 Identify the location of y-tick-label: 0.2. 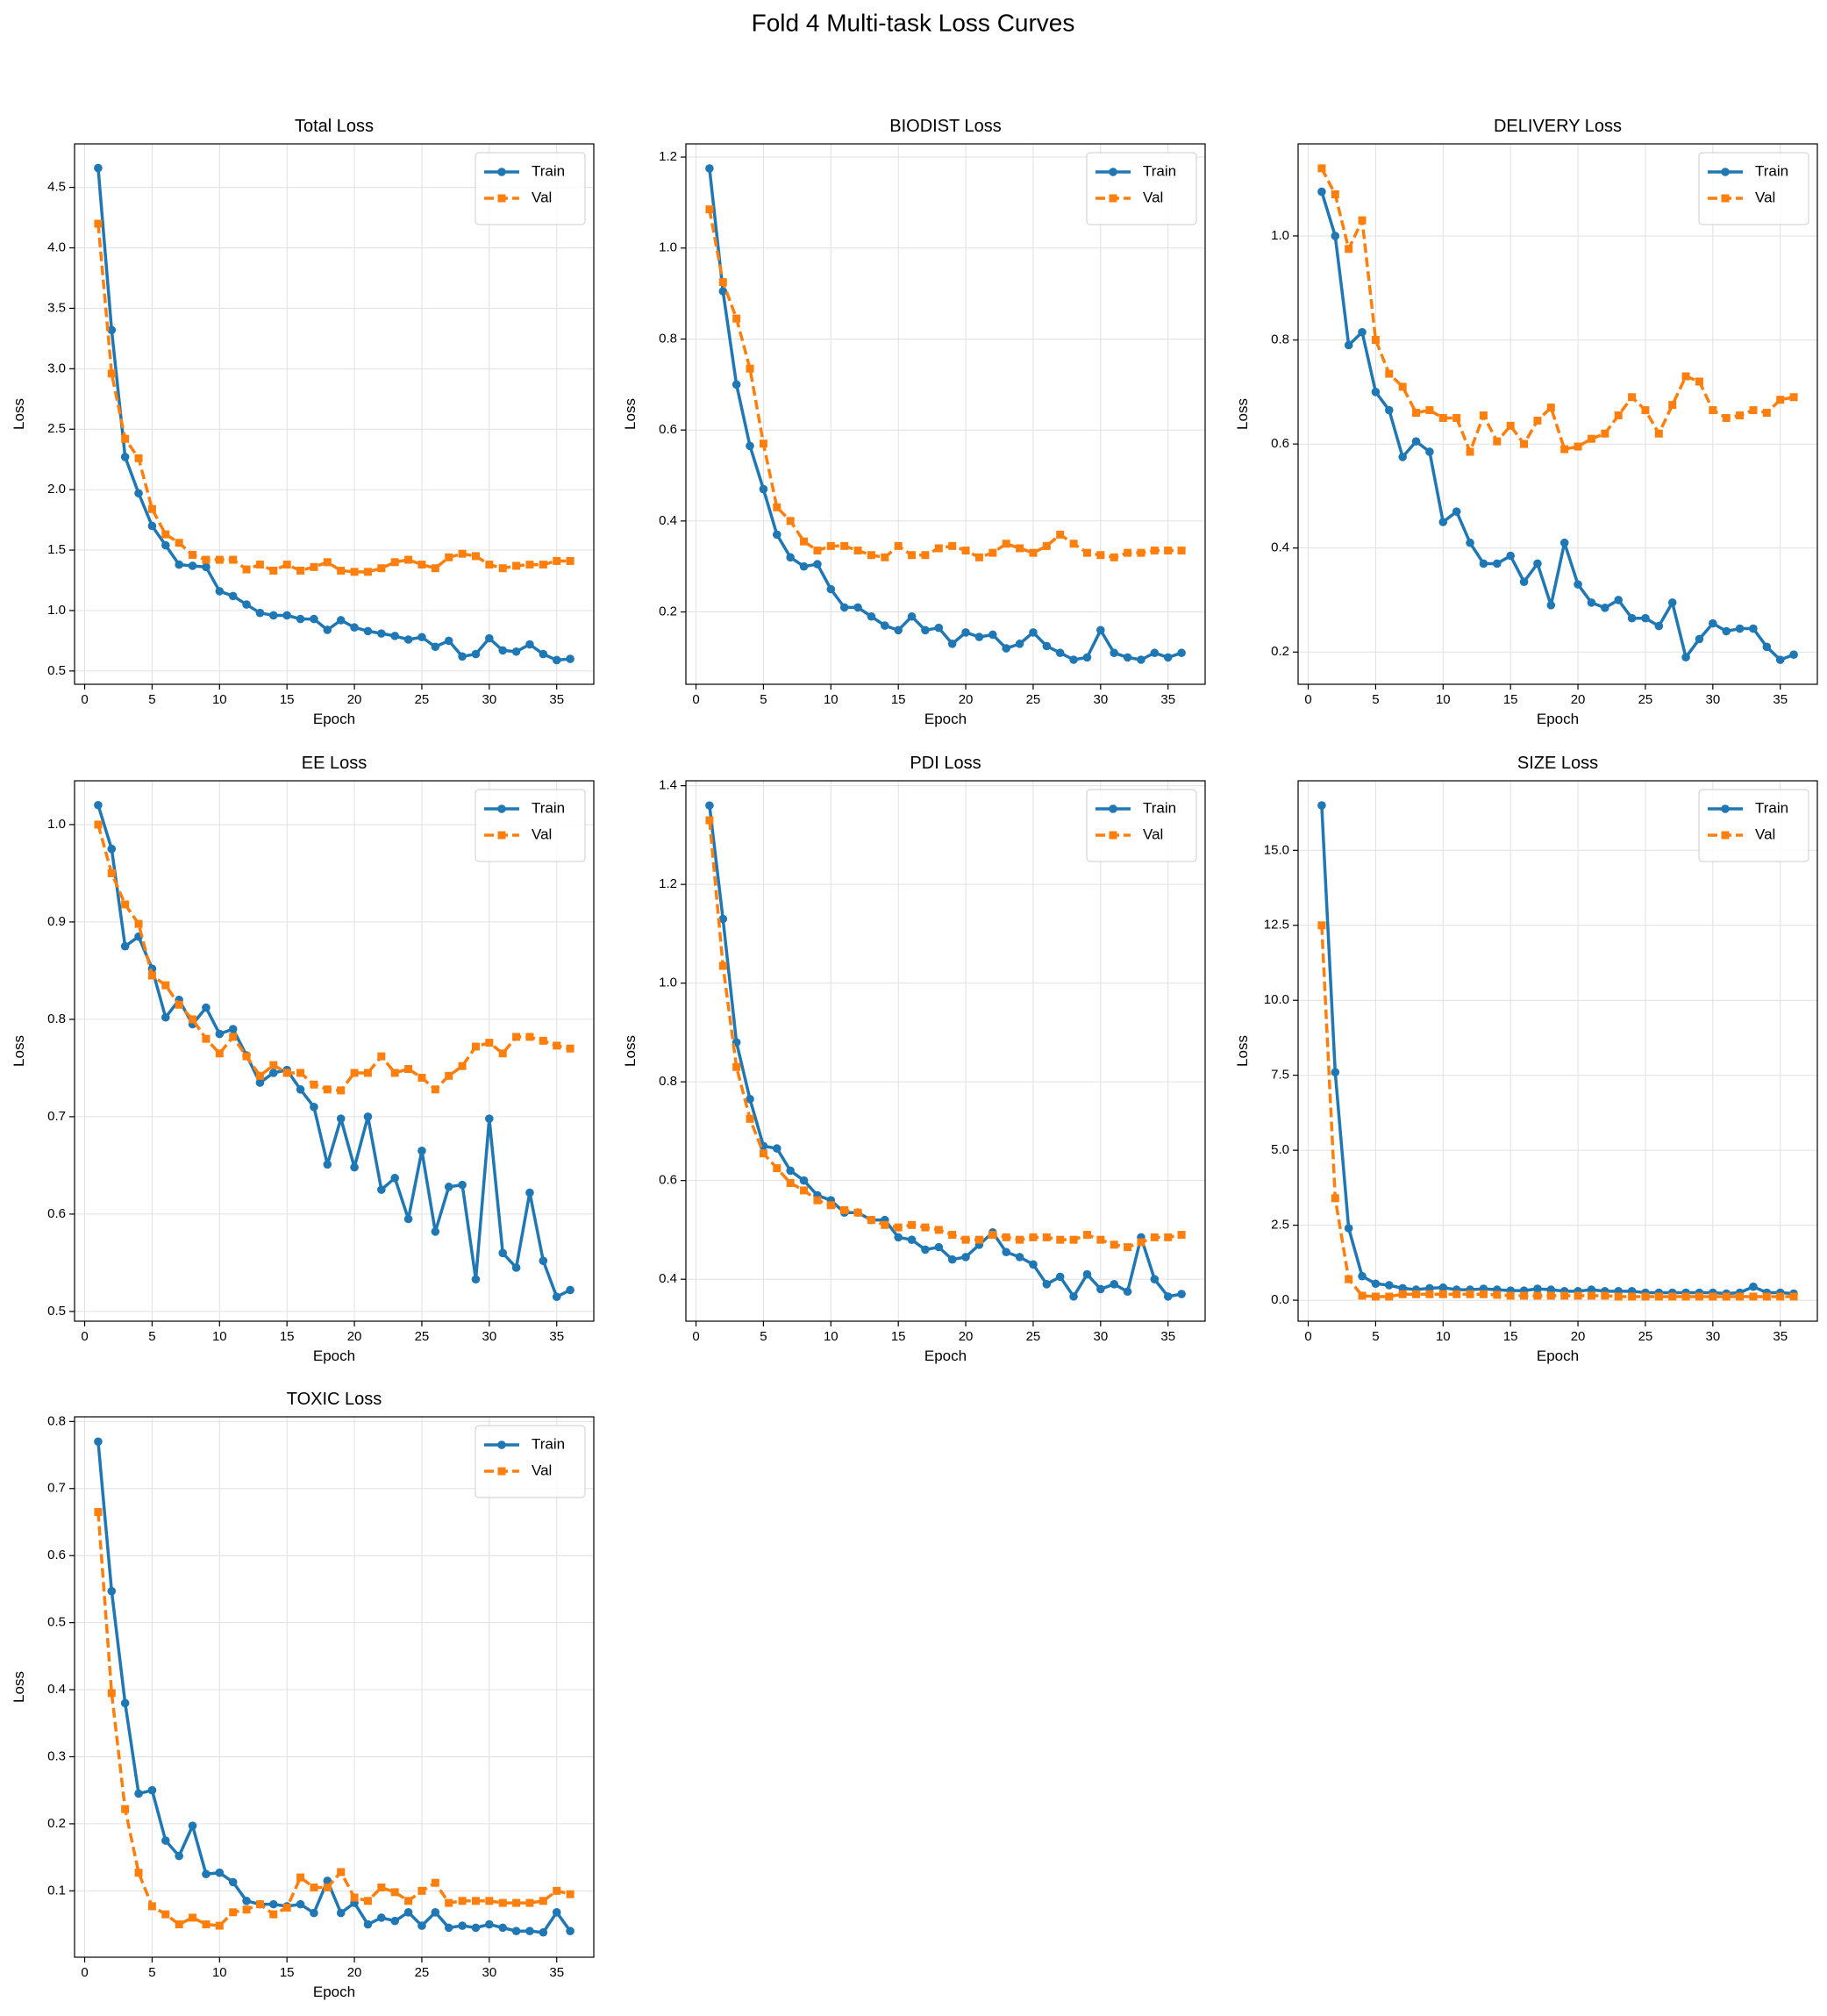
(1280, 651).